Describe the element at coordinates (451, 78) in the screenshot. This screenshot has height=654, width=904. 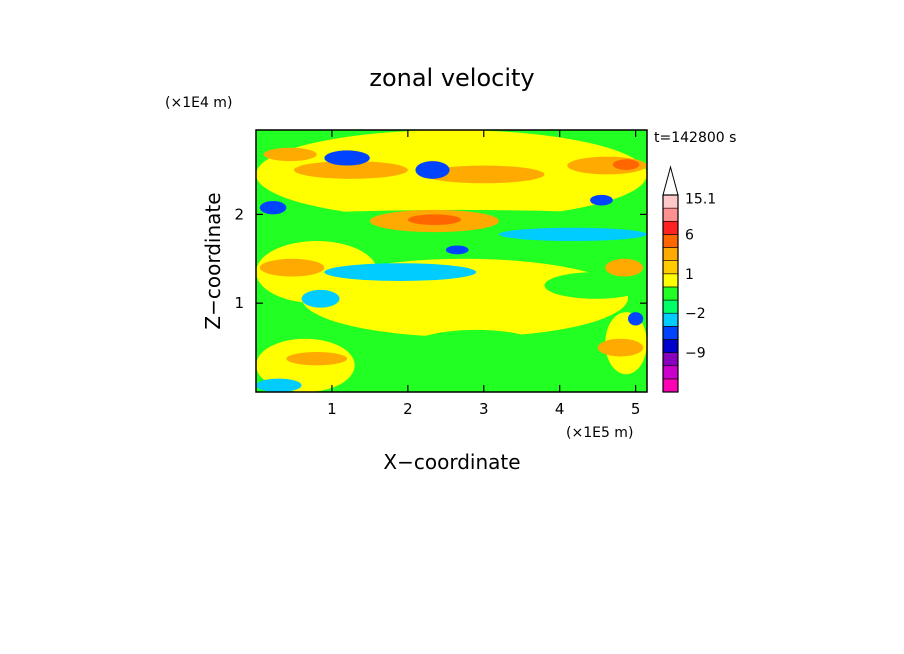
I see `chart-title: zonal velocity` at that location.